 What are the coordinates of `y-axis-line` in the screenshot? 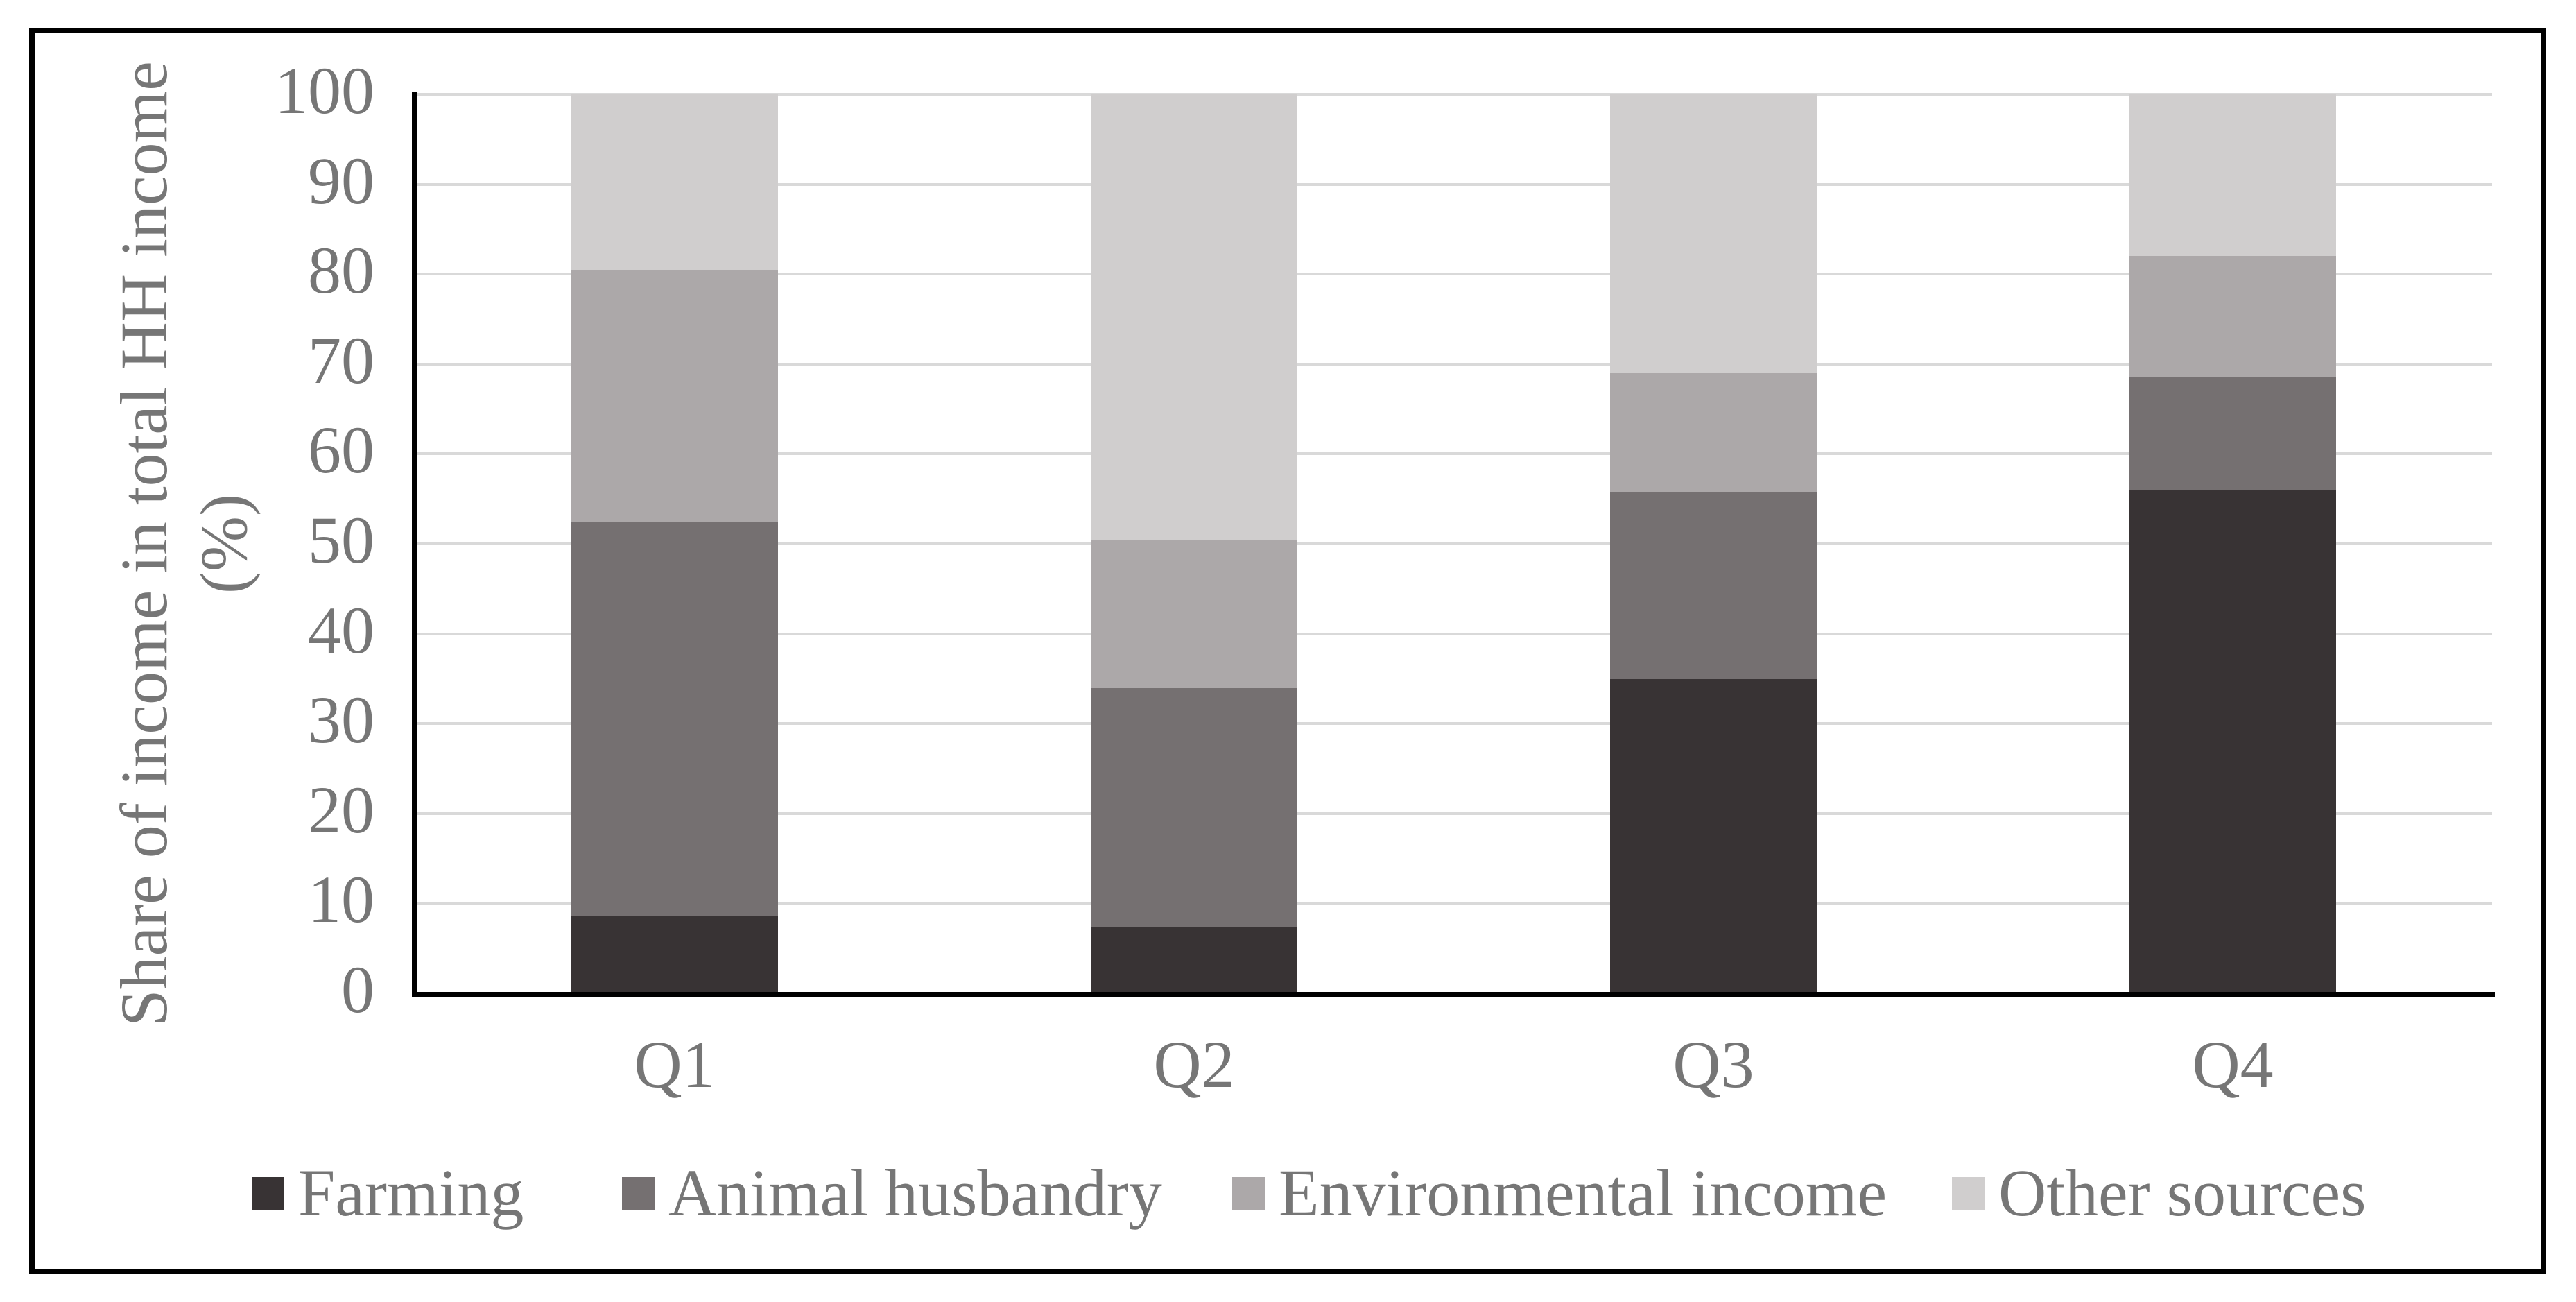 It's located at (414, 544).